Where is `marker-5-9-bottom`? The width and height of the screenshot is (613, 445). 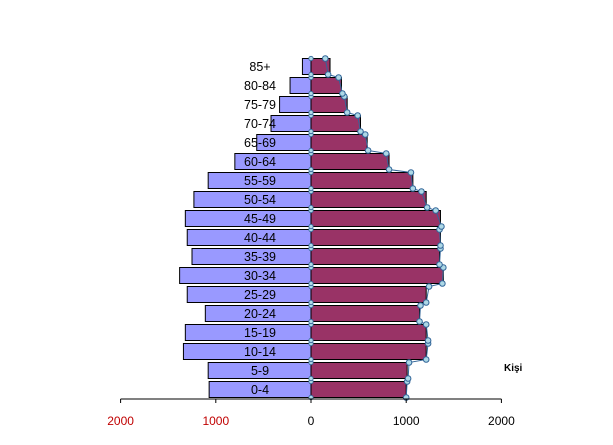 marker-5-9-bottom is located at coordinates (408, 378).